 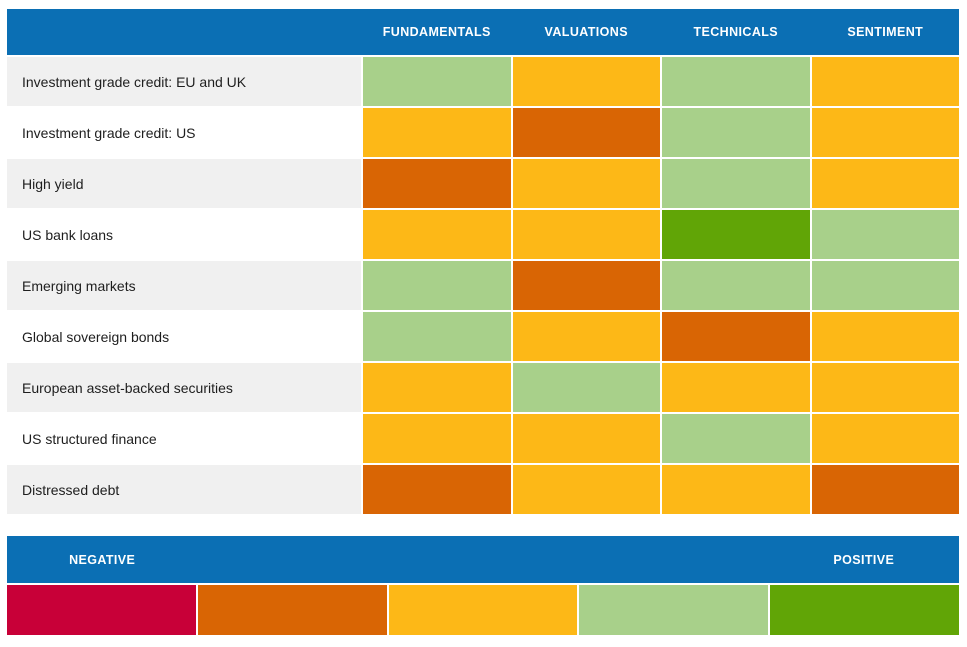 I want to click on table-row: High yield, so click(x=483, y=183).